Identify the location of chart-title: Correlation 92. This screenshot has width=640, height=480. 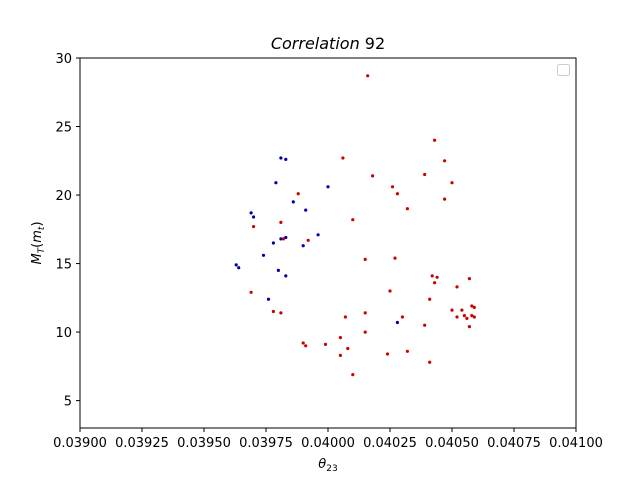
(328, 43).